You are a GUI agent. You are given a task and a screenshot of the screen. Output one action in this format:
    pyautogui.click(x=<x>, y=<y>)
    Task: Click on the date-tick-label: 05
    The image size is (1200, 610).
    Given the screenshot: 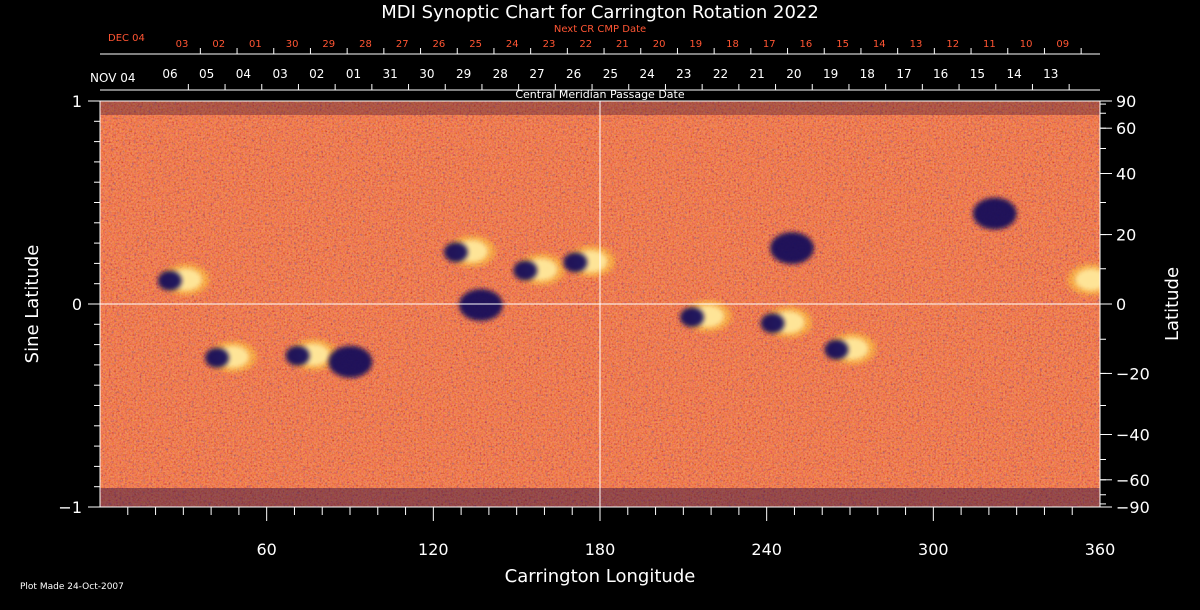 What is the action you would take?
    pyautogui.click(x=206, y=74)
    